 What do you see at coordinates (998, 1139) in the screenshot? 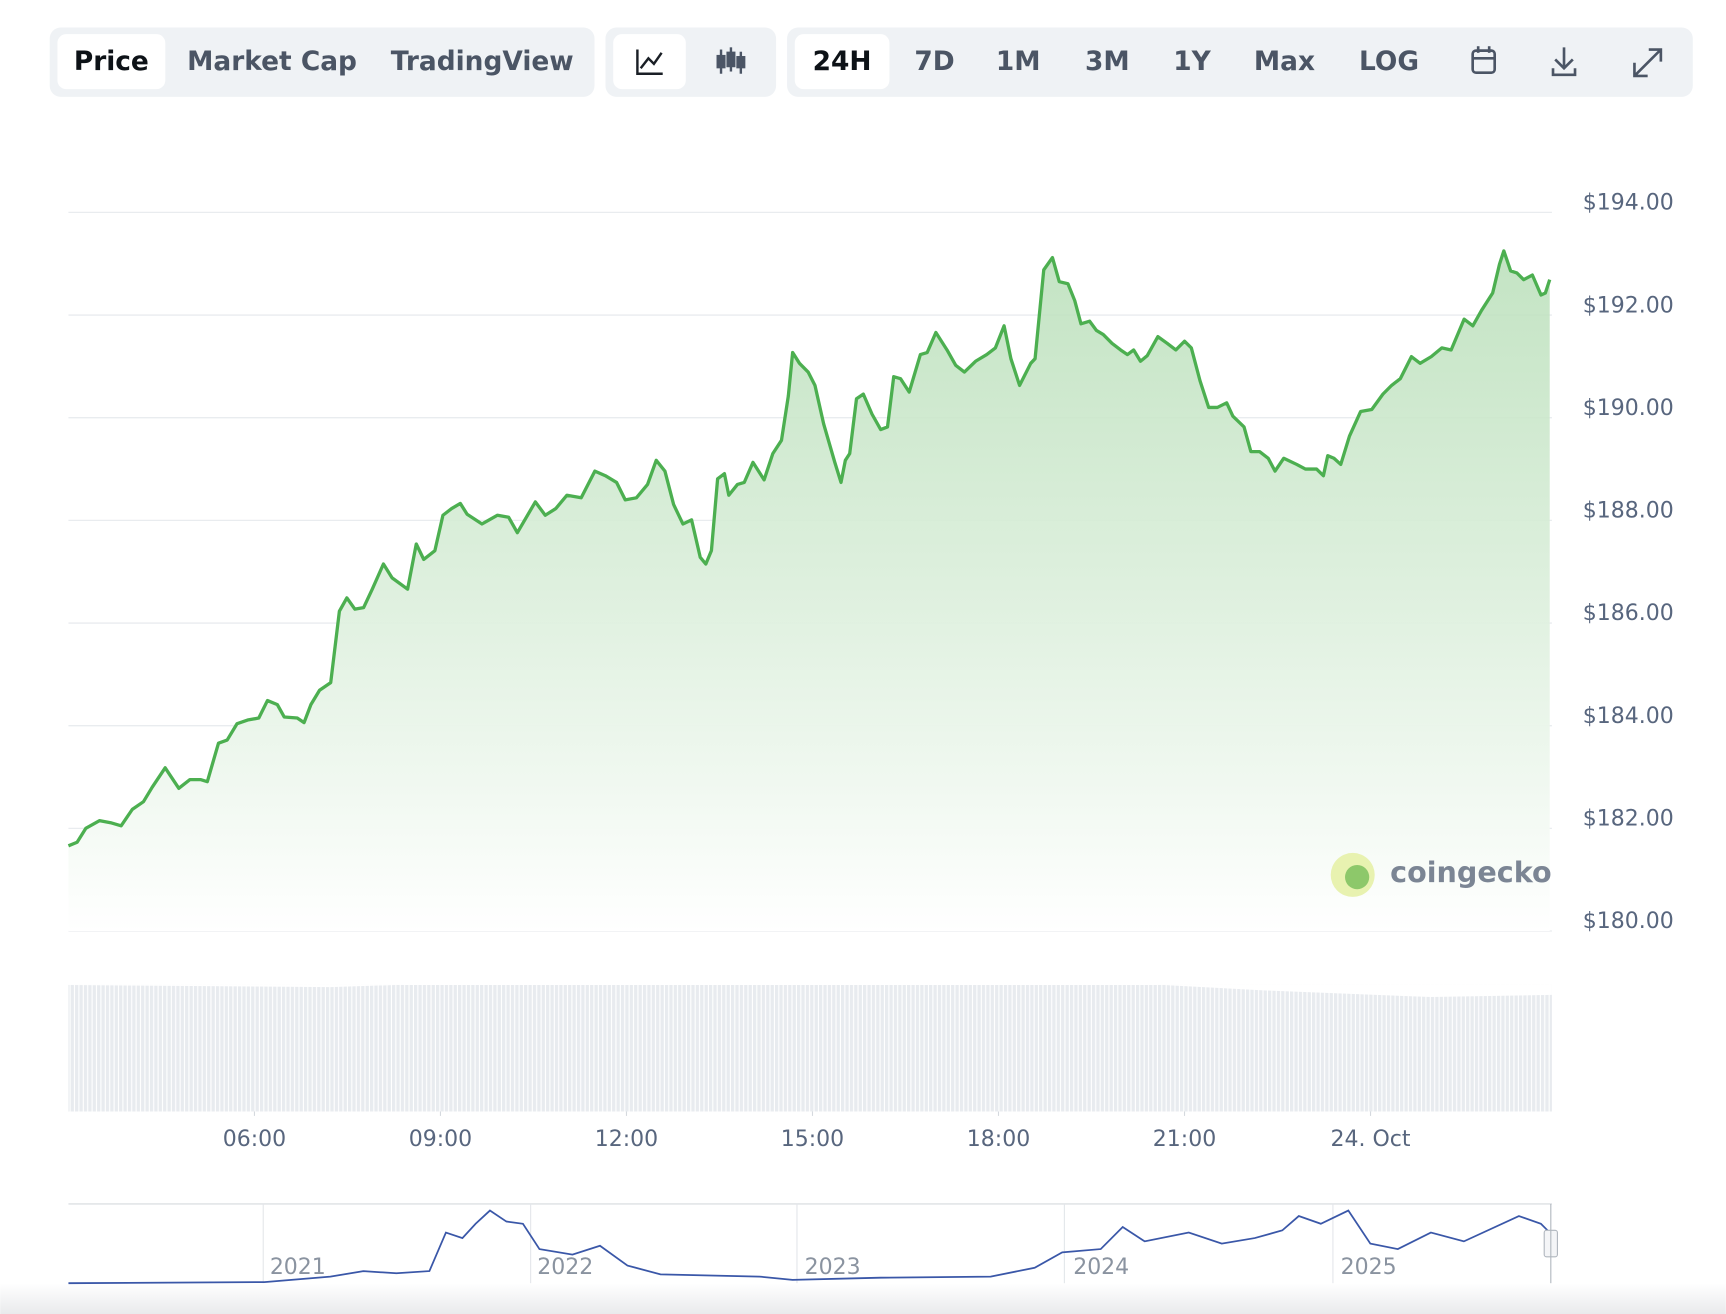
I see `x-tick-label: 18:00` at bounding box center [998, 1139].